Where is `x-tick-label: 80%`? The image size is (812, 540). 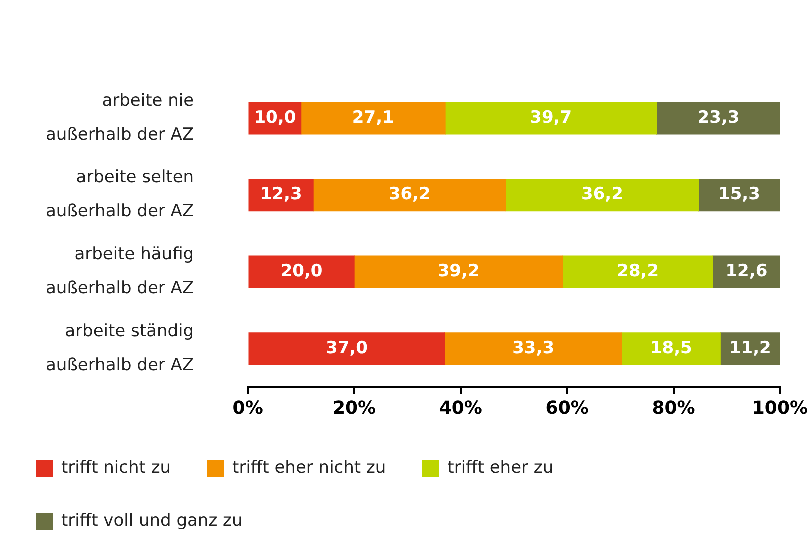 x-tick-label: 80% is located at coordinates (674, 408).